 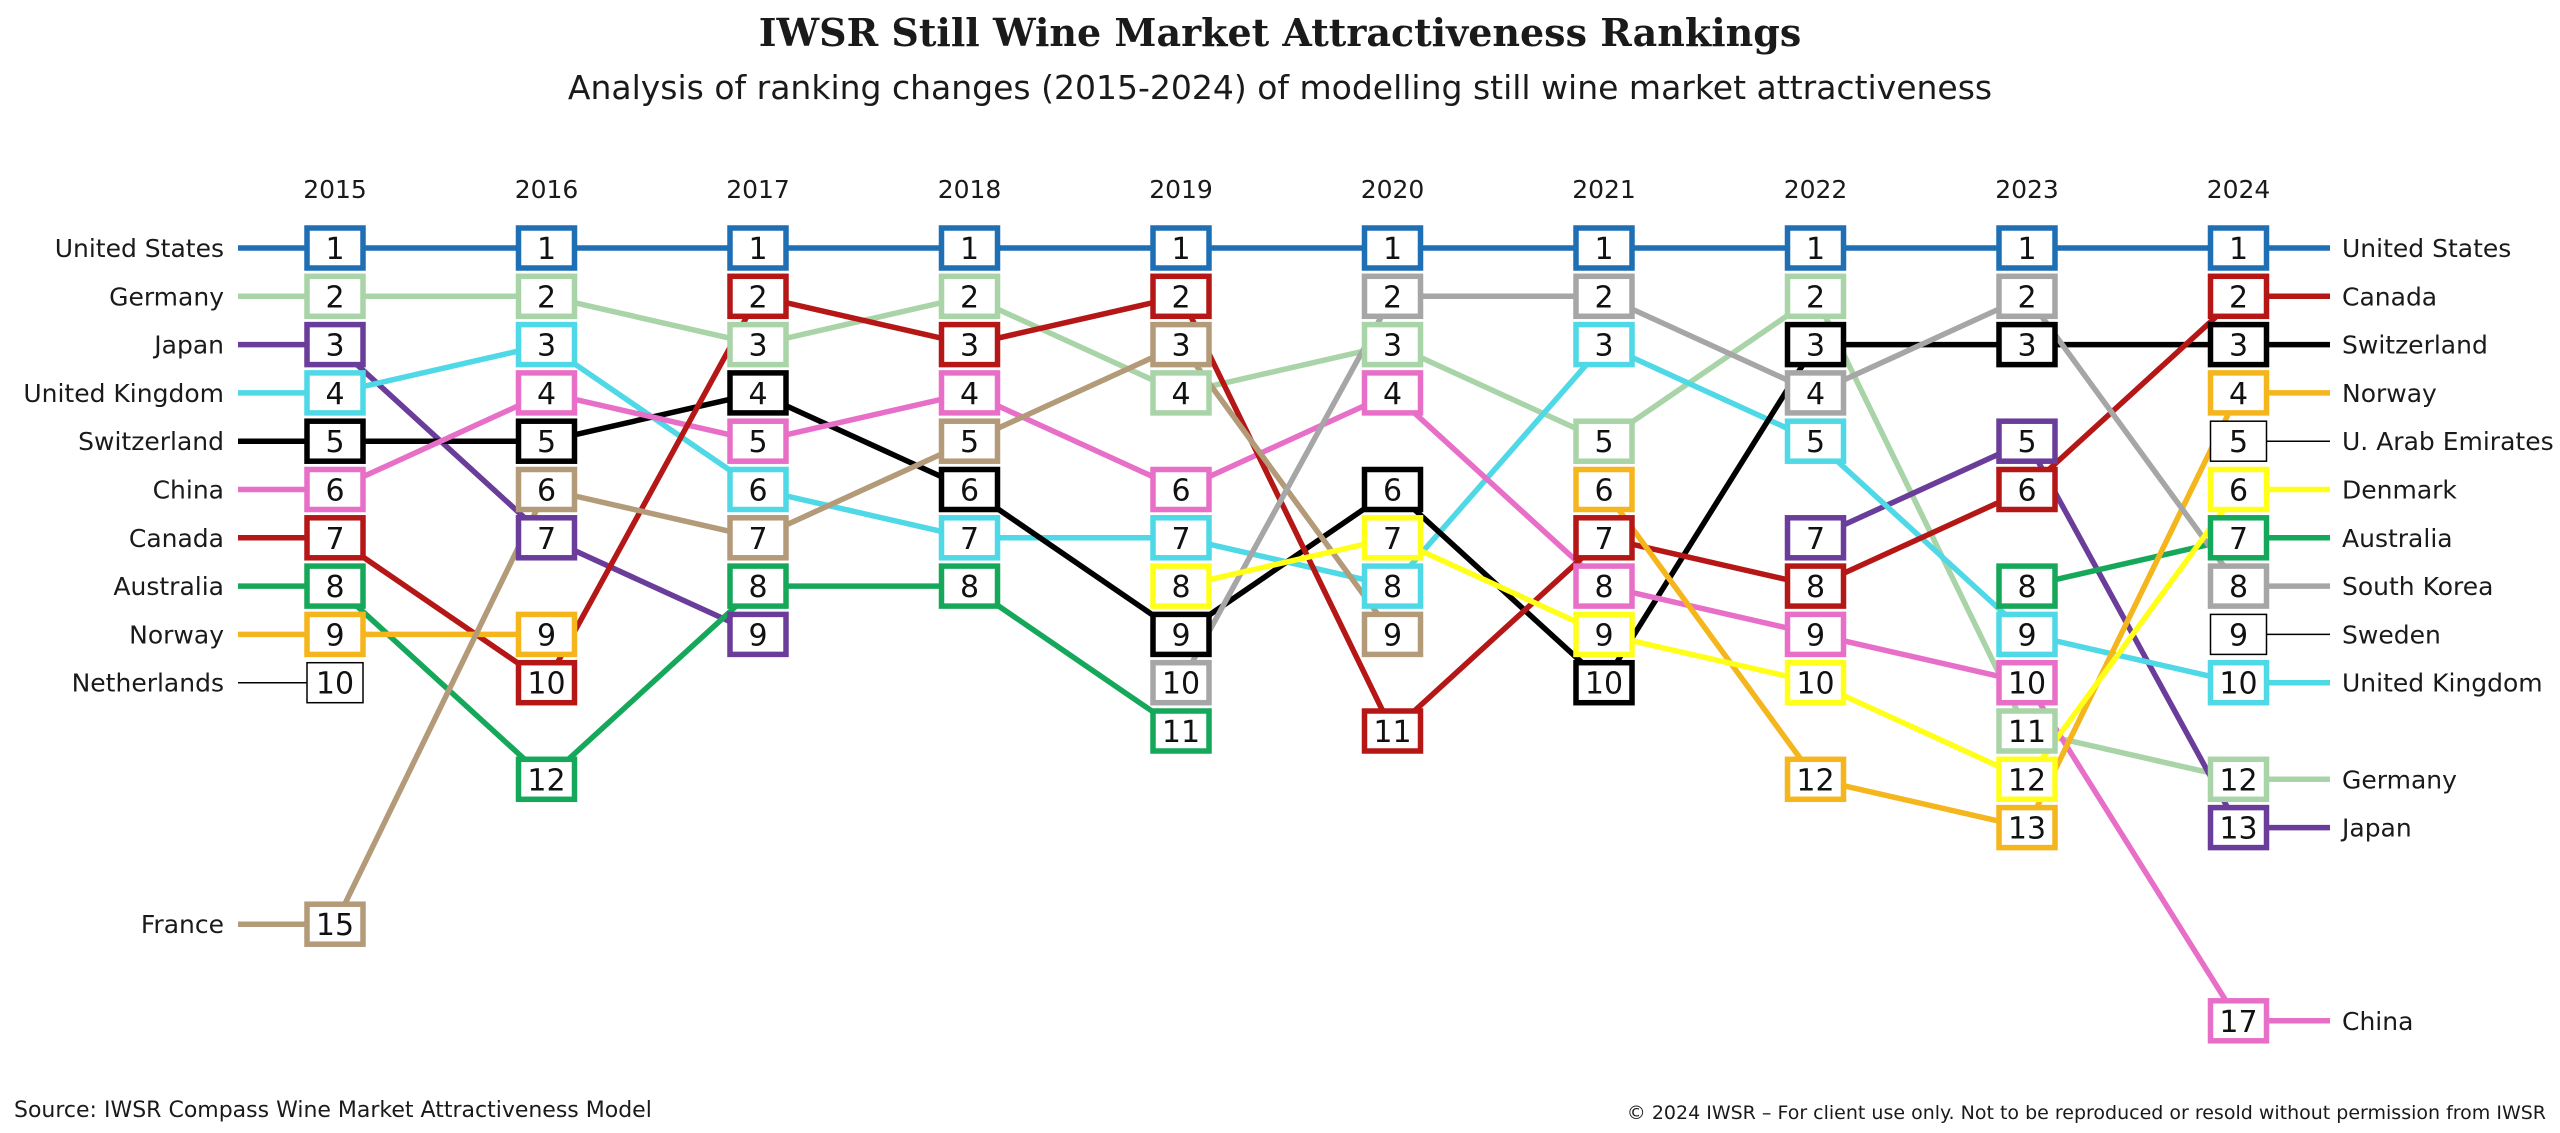 I want to click on rank-value-china: 9, so click(x=1815, y=635).